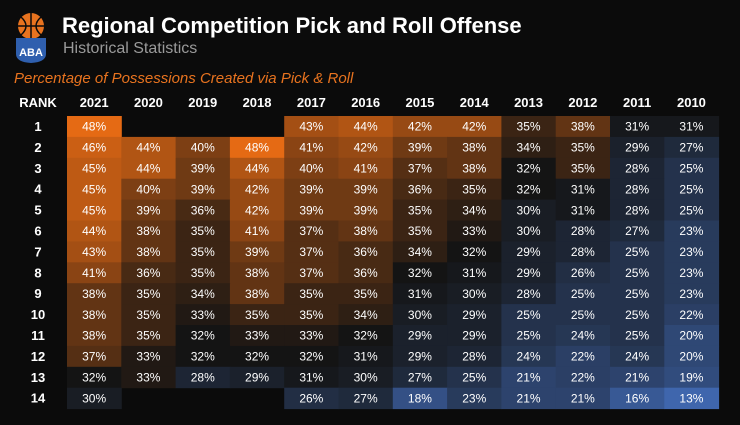 This screenshot has height=425, width=740. Describe the element at coordinates (691, 398) in the screenshot. I see `cell-value: 13%` at that location.